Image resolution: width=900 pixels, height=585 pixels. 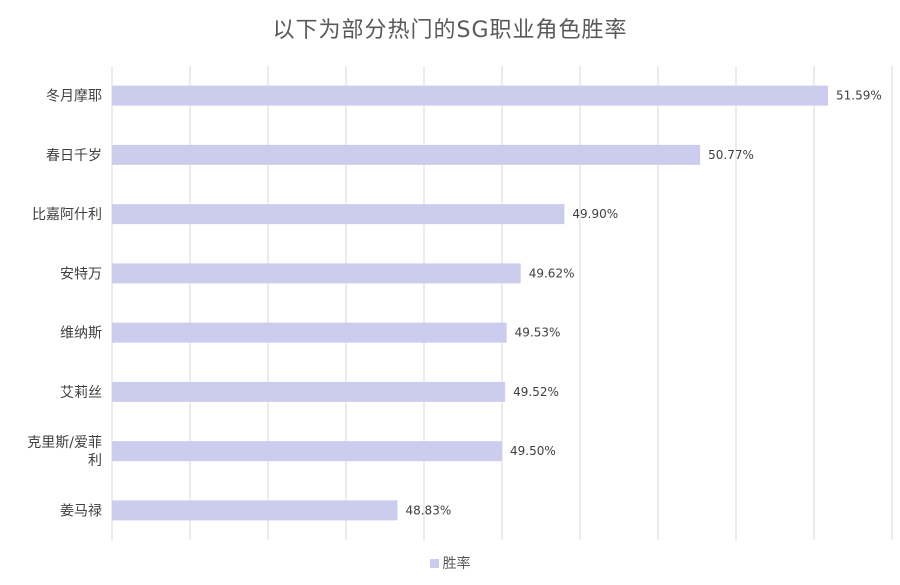 I want to click on data-label-5: 49.52%, so click(x=536, y=392).